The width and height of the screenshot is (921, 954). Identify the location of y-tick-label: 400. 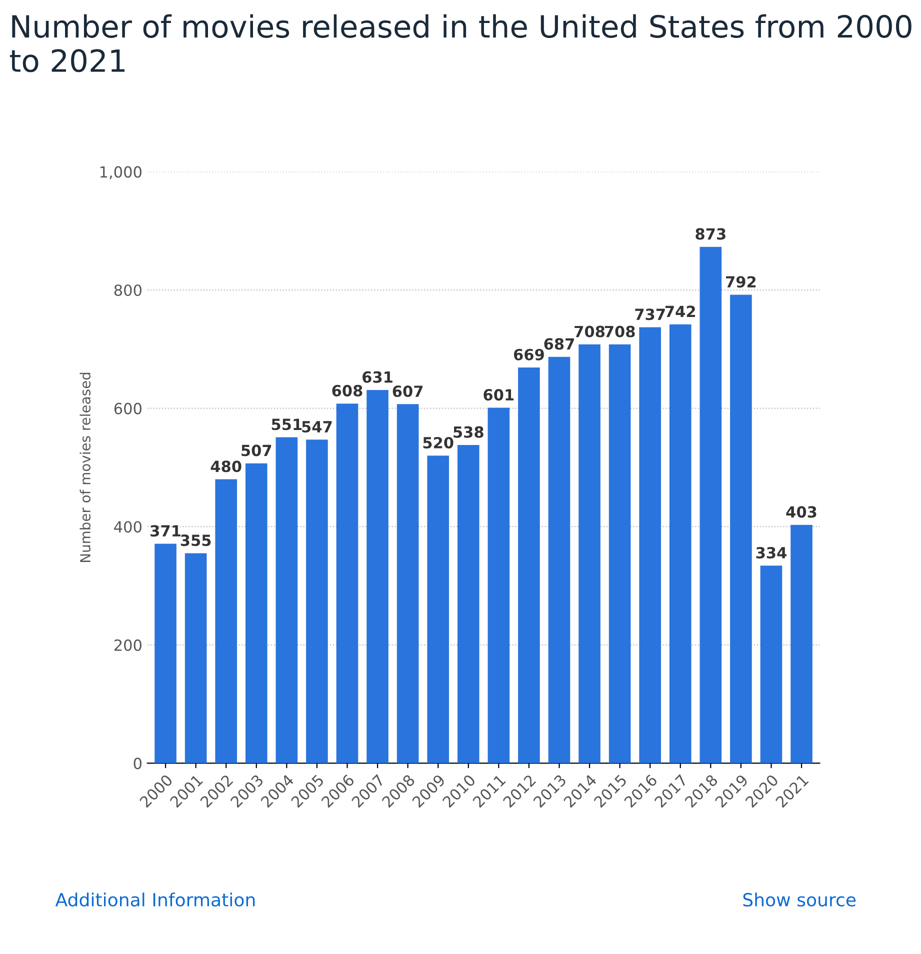
(128, 527).